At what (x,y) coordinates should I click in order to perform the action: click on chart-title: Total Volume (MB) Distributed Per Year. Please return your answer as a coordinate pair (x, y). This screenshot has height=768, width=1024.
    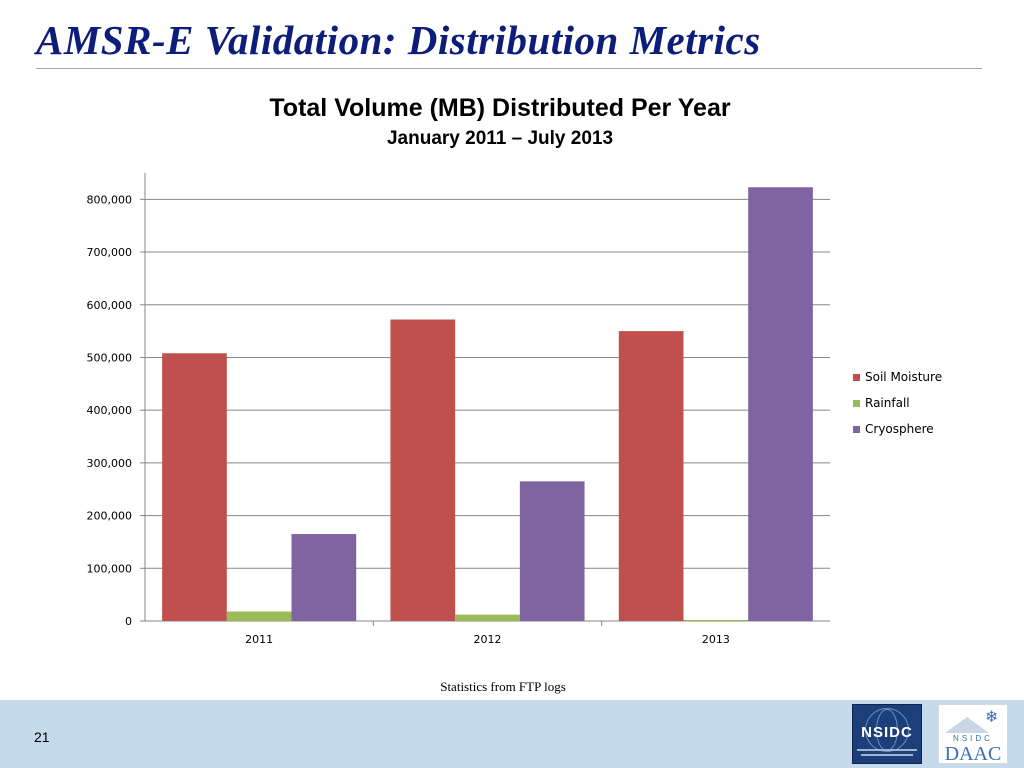
    Looking at the image, I should click on (500, 108).